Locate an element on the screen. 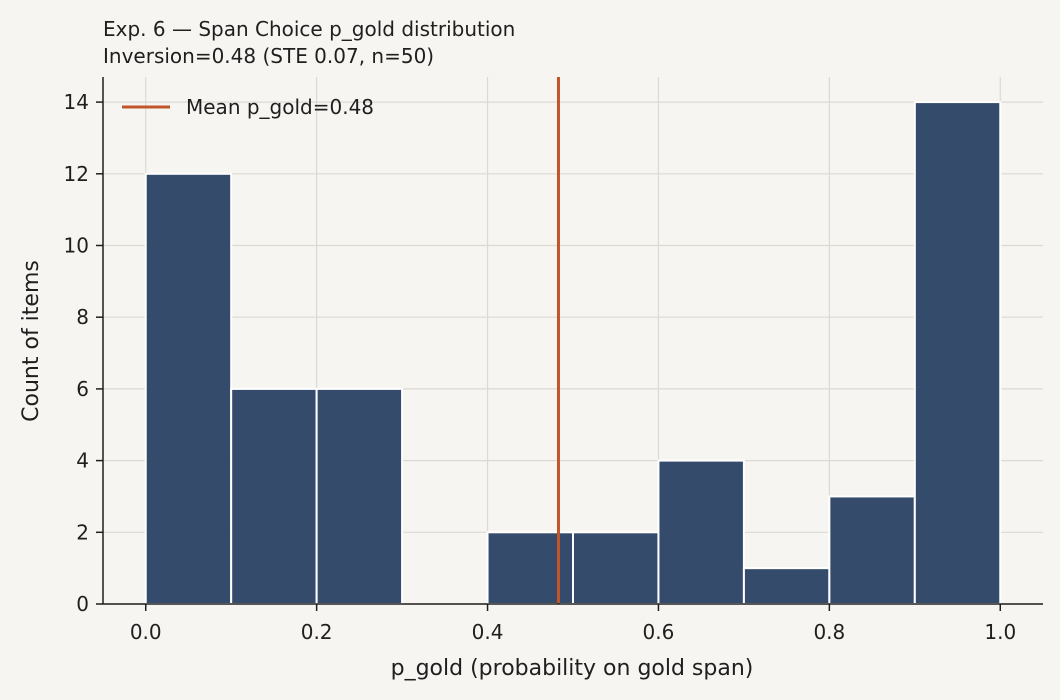  y-ticks-layer: 0 2 4 6 8 10 12 14 is located at coordinates (83, 353).